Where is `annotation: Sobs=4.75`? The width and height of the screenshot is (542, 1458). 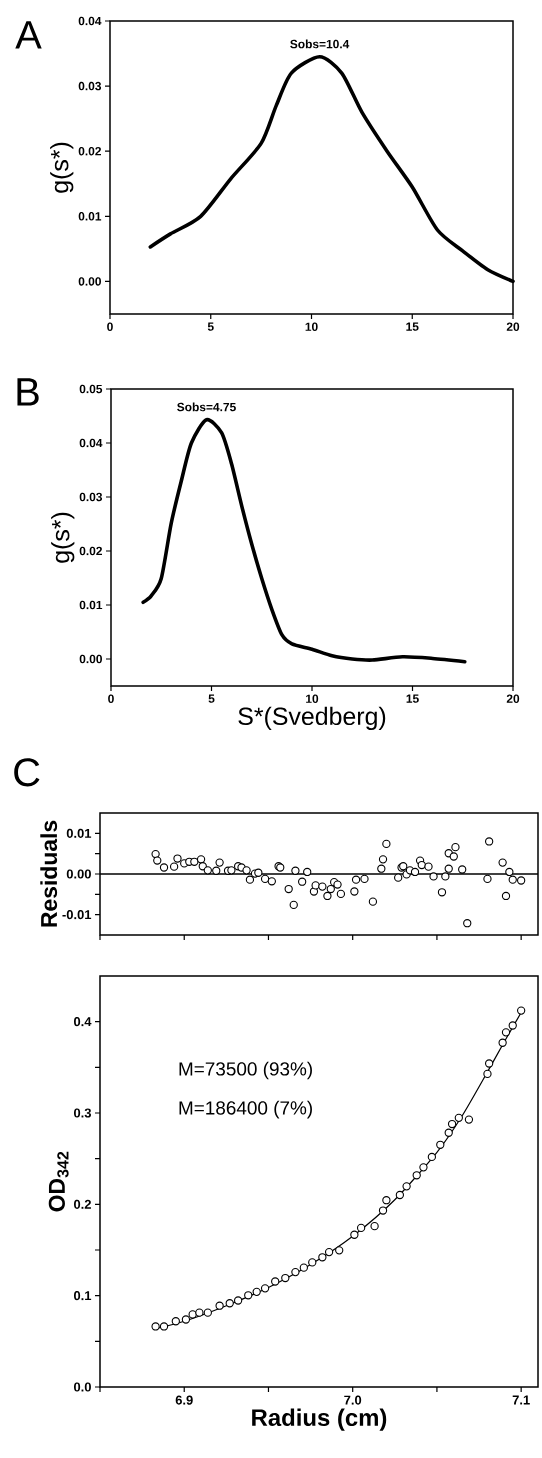 annotation: Sobs=4.75 is located at coordinates (206, 407).